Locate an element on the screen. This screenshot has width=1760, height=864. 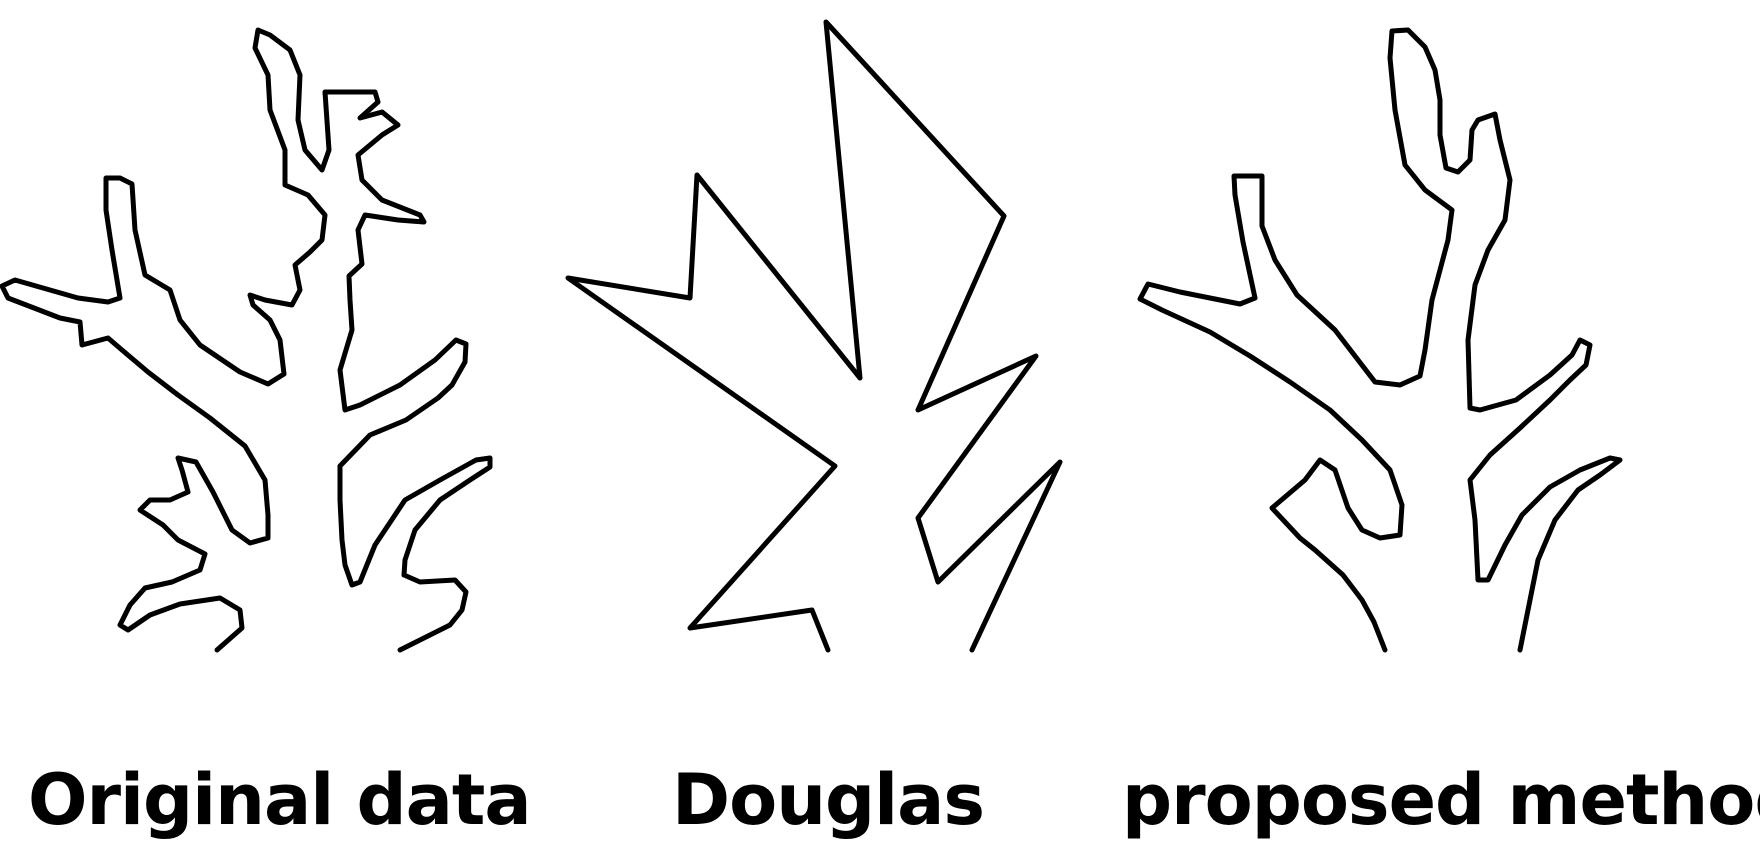
caption-original-data: Original data is located at coordinates (280, 800).